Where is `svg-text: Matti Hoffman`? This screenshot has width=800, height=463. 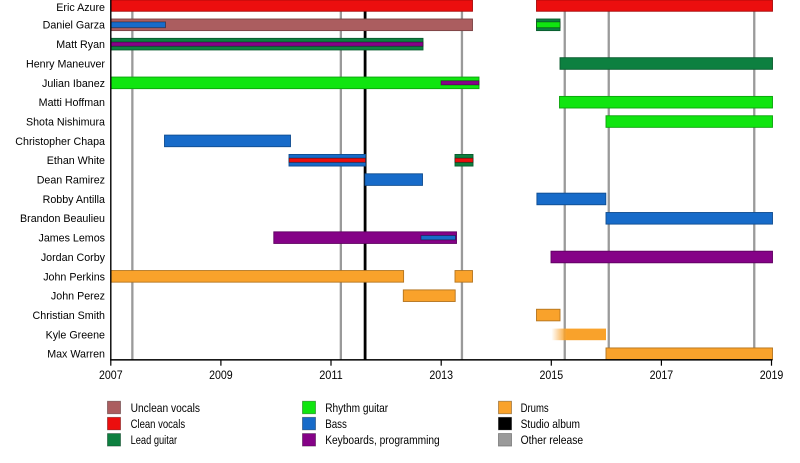
svg-text: Matti Hoffman is located at coordinates (72, 103).